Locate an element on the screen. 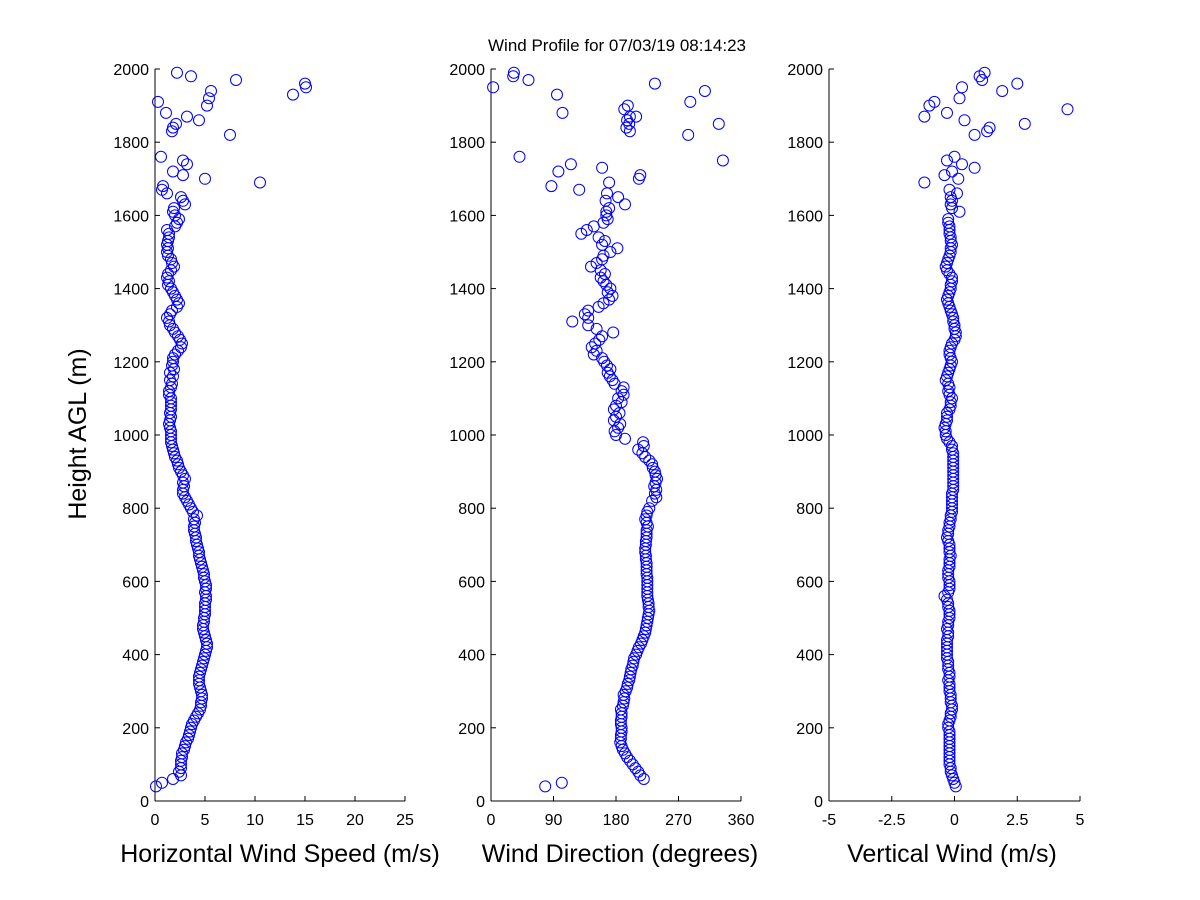  y-tick-label: 1000 is located at coordinates (131, 436).